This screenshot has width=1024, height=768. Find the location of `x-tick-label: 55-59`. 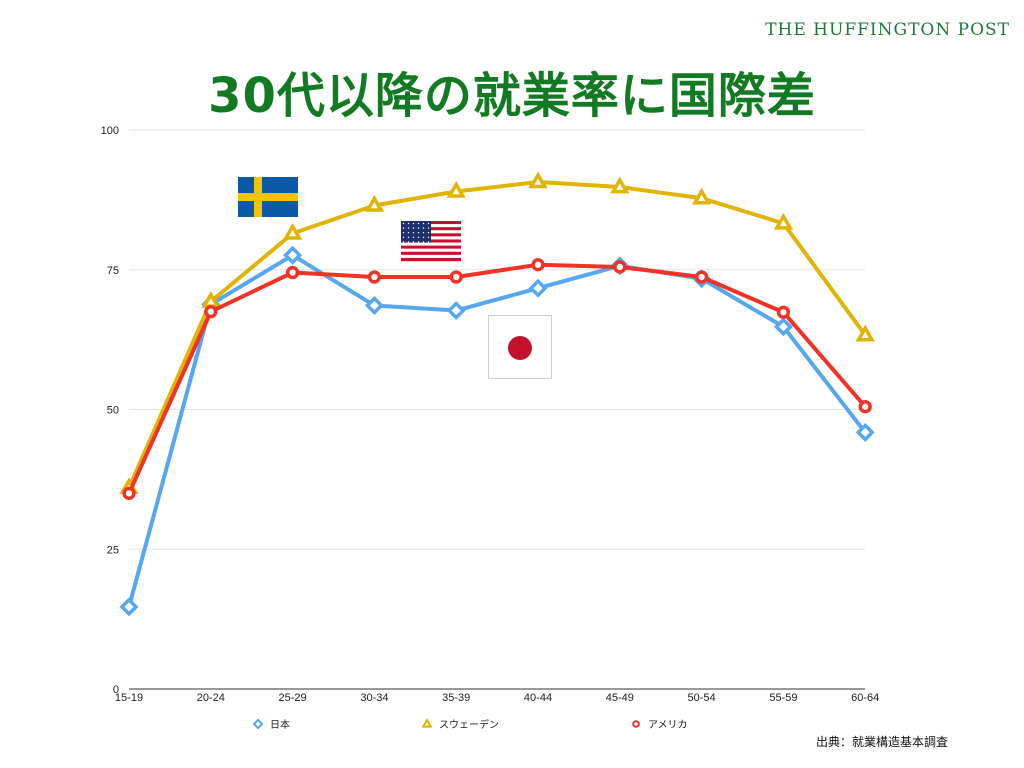

x-tick-label: 55-59 is located at coordinates (783, 698).